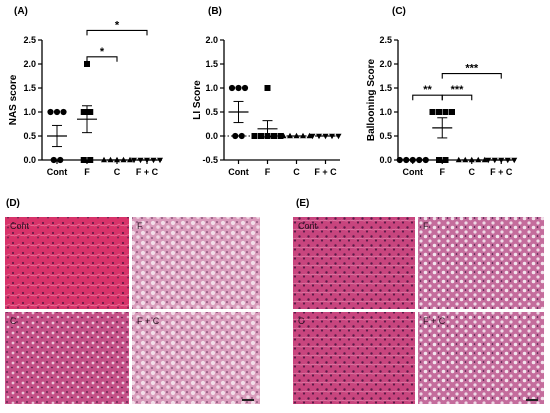 The image size is (550, 413). What do you see at coordinates (426, 226) in the screenshot?
I see `micrograph-e-label-f: F` at bounding box center [426, 226].